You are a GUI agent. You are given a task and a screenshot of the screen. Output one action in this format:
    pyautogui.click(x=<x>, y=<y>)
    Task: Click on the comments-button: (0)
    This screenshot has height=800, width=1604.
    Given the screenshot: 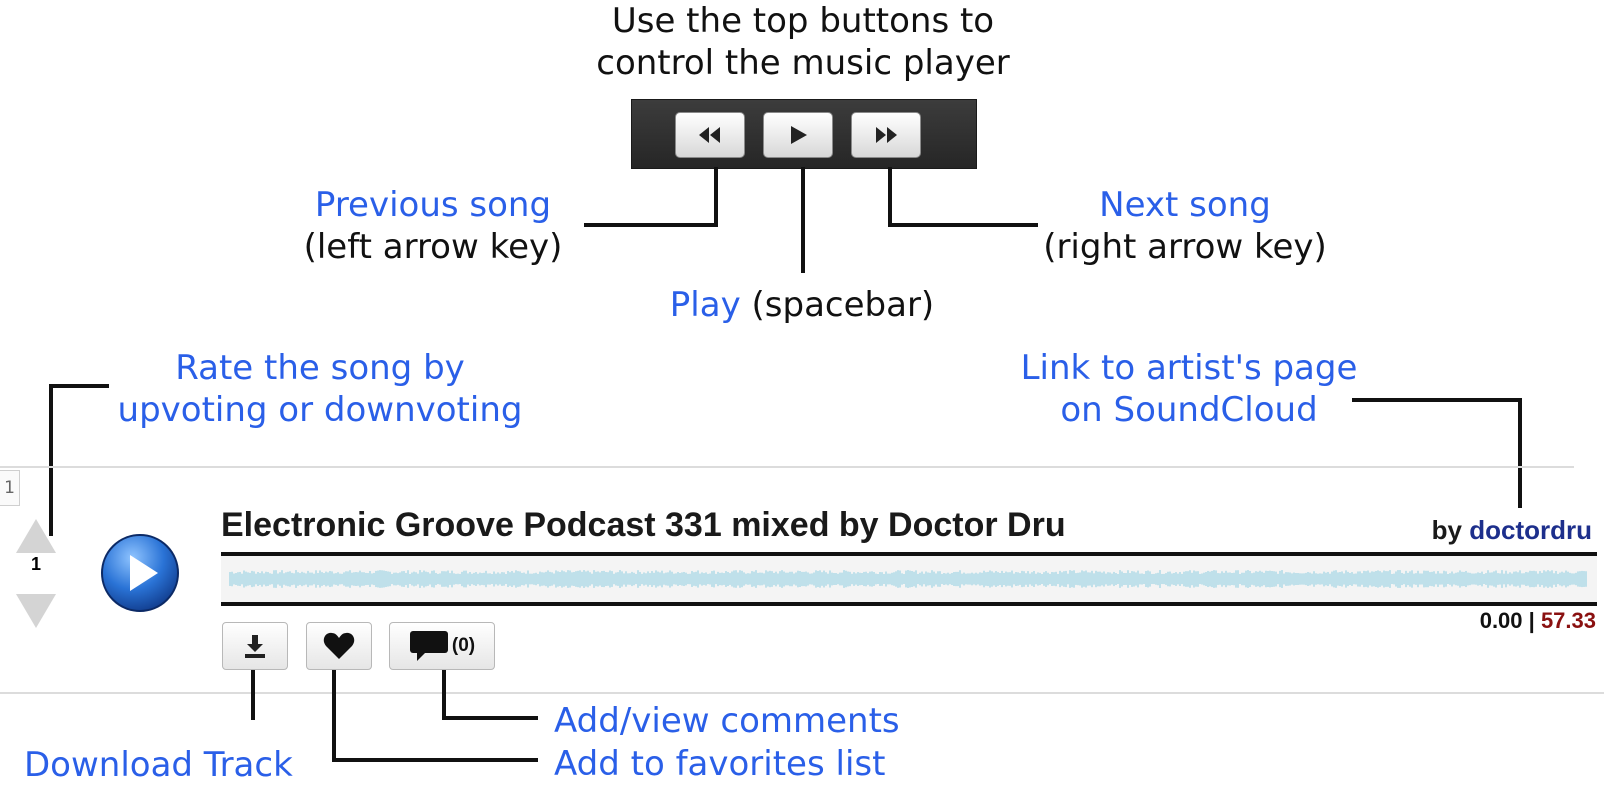 What is the action you would take?
    pyautogui.click(x=442, y=646)
    